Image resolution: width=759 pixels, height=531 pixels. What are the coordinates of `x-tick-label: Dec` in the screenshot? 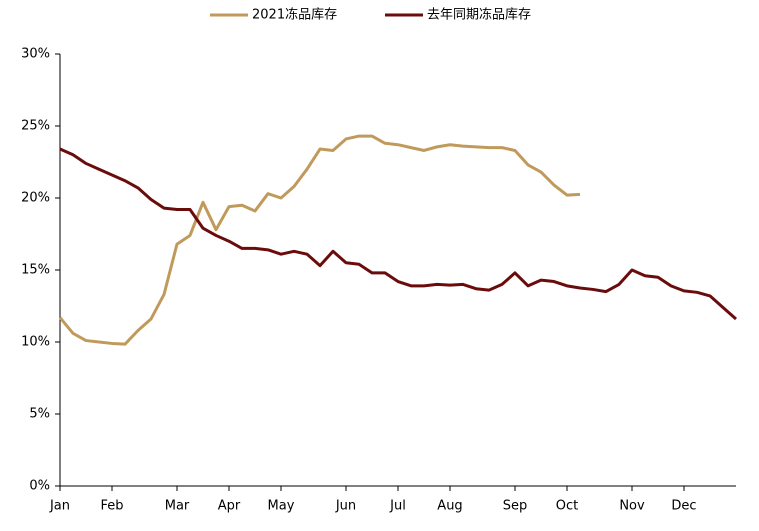 It's located at (683, 506).